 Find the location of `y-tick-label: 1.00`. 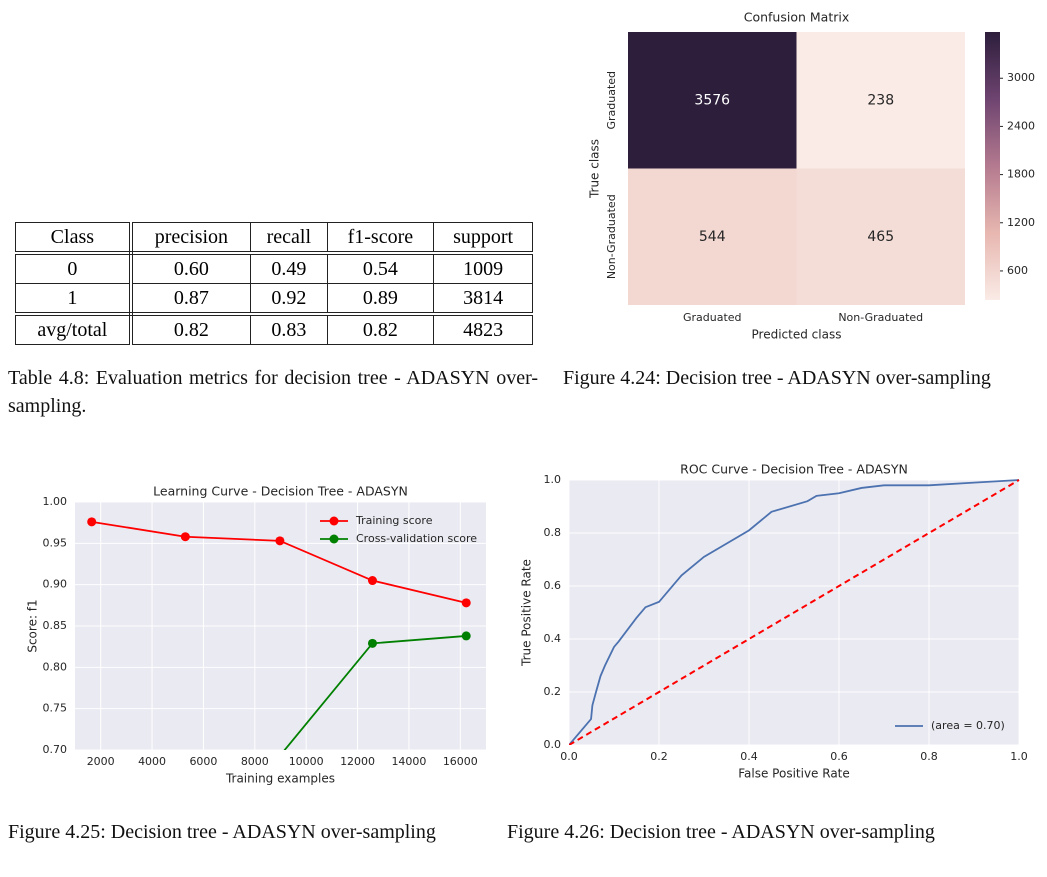

y-tick-label: 1.00 is located at coordinates (55, 501).